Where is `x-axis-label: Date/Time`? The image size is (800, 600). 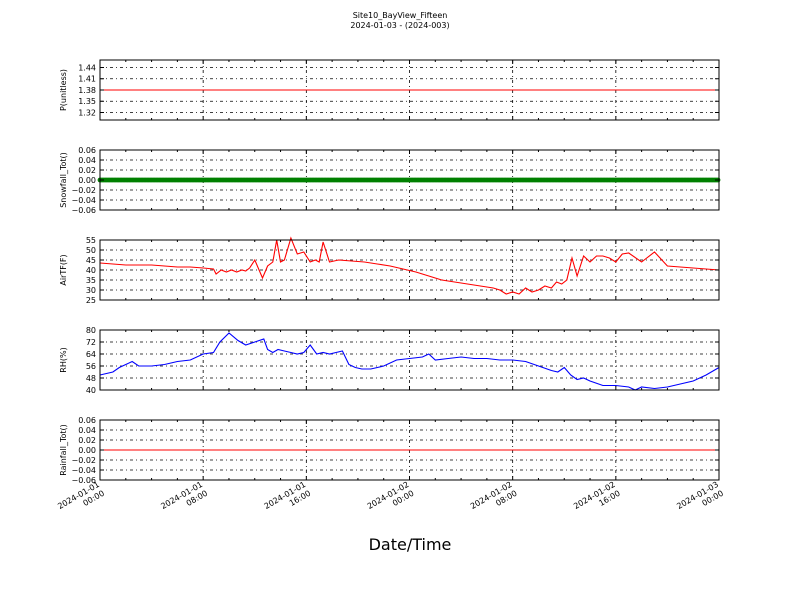
x-axis-label: Date/Time is located at coordinates (410, 544).